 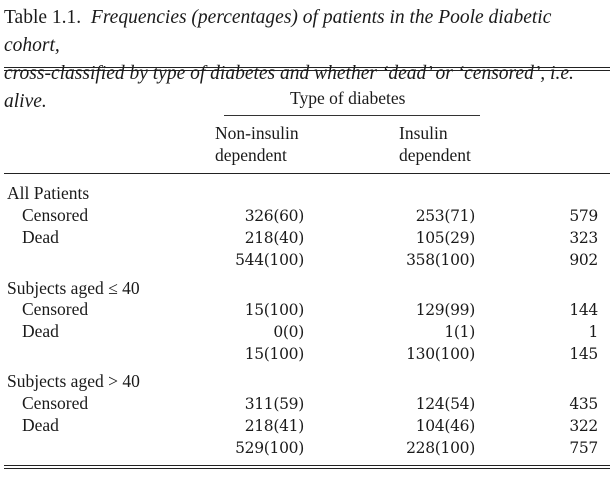 I want to click on bottom-rule-upper, so click(x=307, y=465).